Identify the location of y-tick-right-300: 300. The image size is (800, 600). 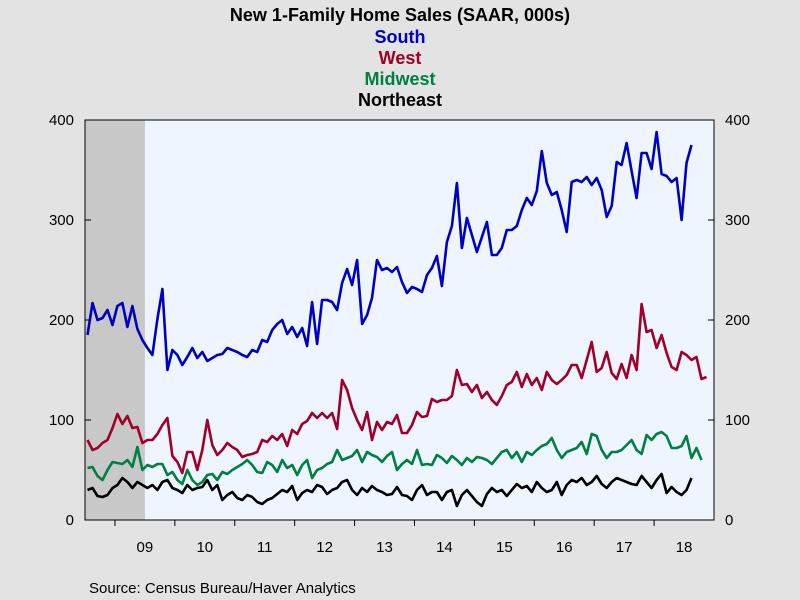
(737, 220).